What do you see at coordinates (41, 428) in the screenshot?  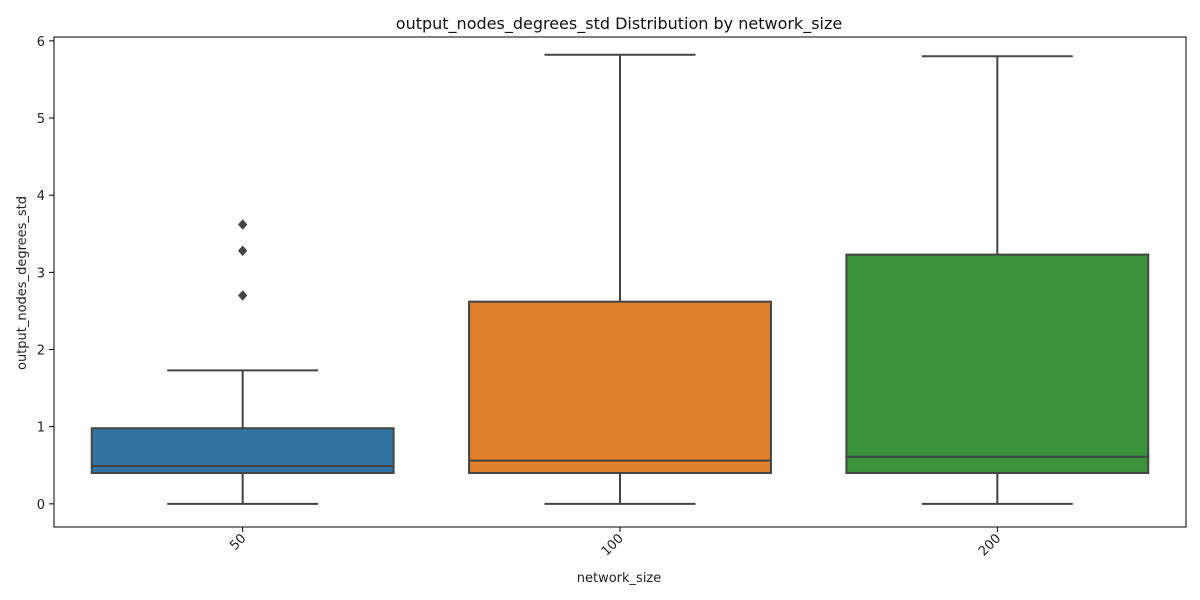 I see `y-tick-label: 1` at bounding box center [41, 428].